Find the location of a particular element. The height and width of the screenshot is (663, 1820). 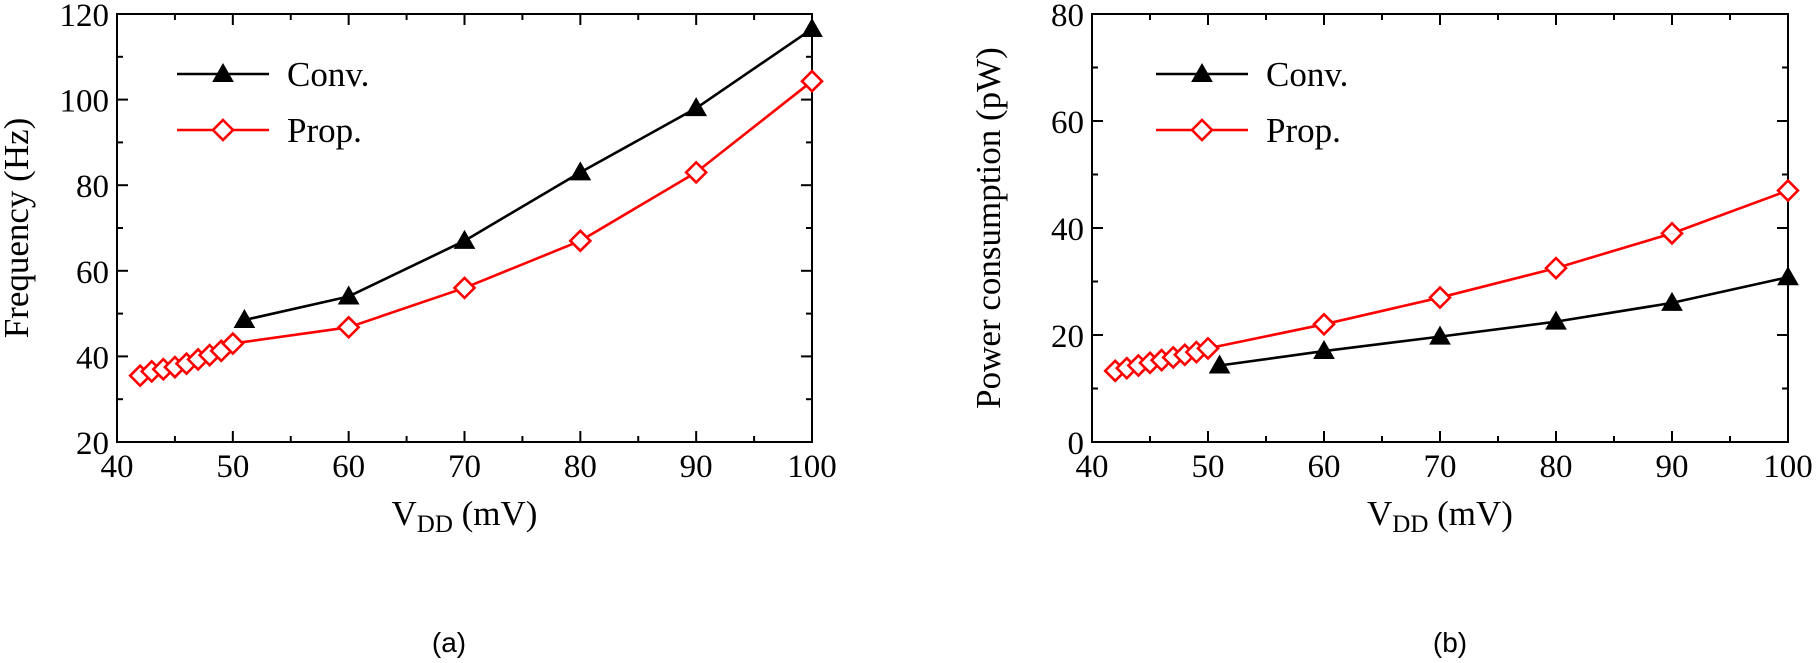

panel-caption: (a) is located at coordinates (449, 642).